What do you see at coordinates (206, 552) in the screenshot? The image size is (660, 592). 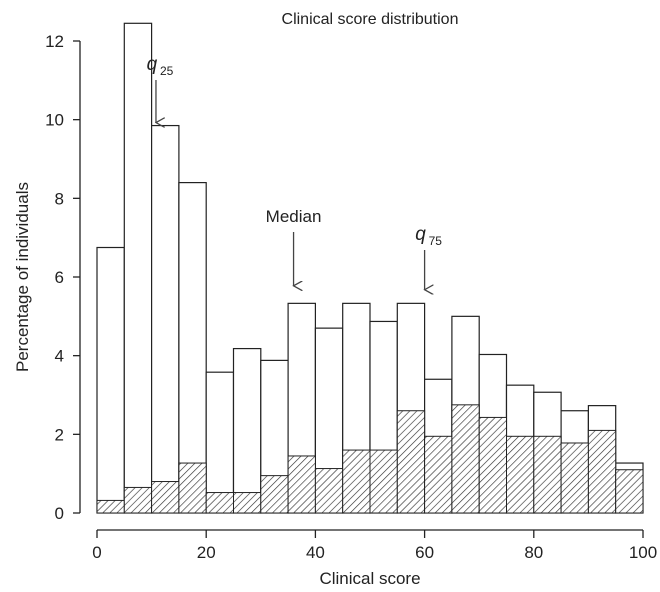 I see `x-tick-label: 20` at bounding box center [206, 552].